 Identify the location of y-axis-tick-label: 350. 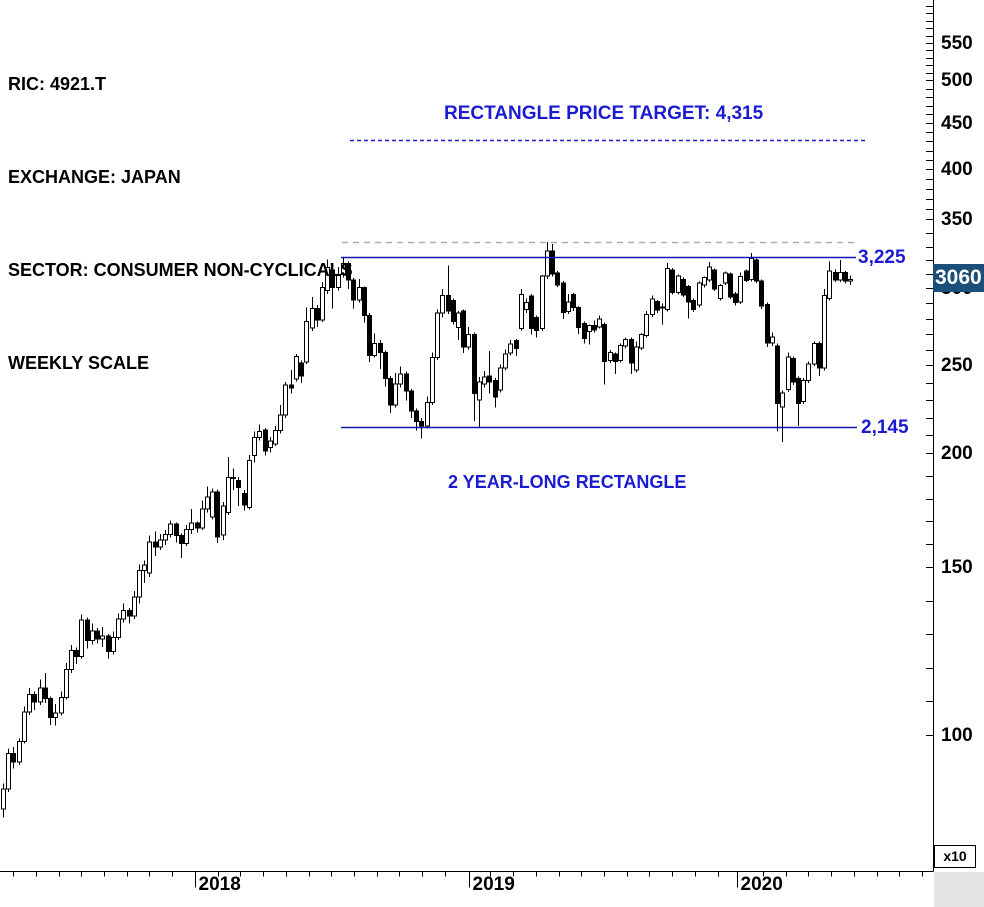
(957, 219).